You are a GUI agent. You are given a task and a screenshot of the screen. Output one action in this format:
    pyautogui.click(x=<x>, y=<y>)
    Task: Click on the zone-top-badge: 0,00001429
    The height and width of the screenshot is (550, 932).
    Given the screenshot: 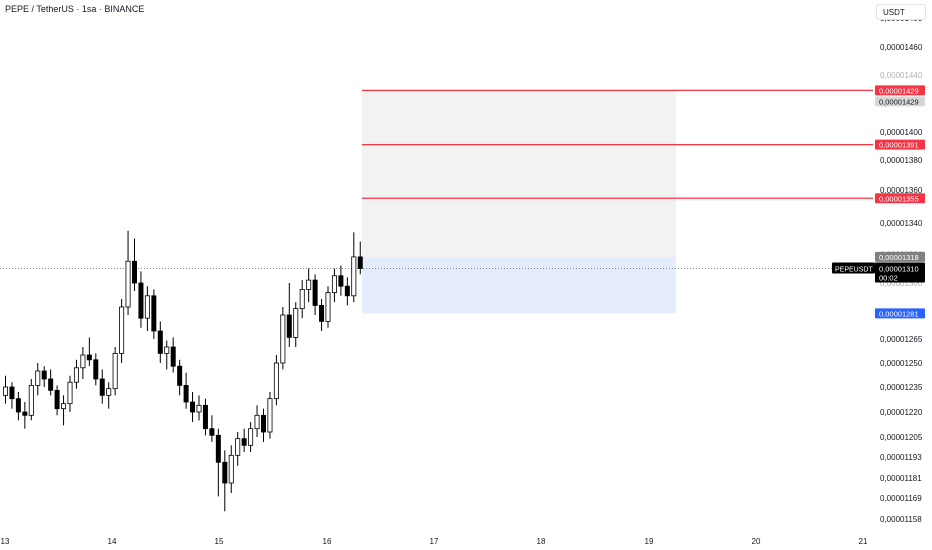 What is the action you would take?
    pyautogui.click(x=900, y=101)
    